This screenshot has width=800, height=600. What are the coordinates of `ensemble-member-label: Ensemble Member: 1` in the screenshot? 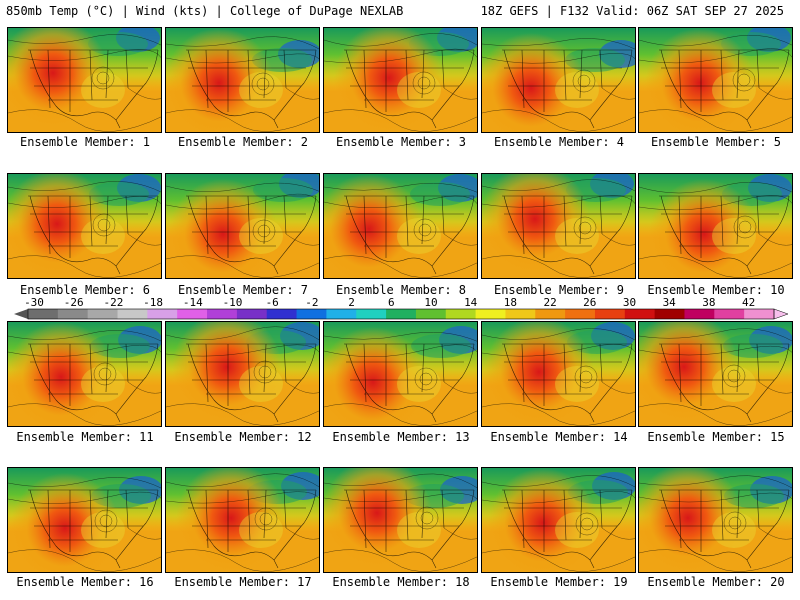 It's located at (85, 142).